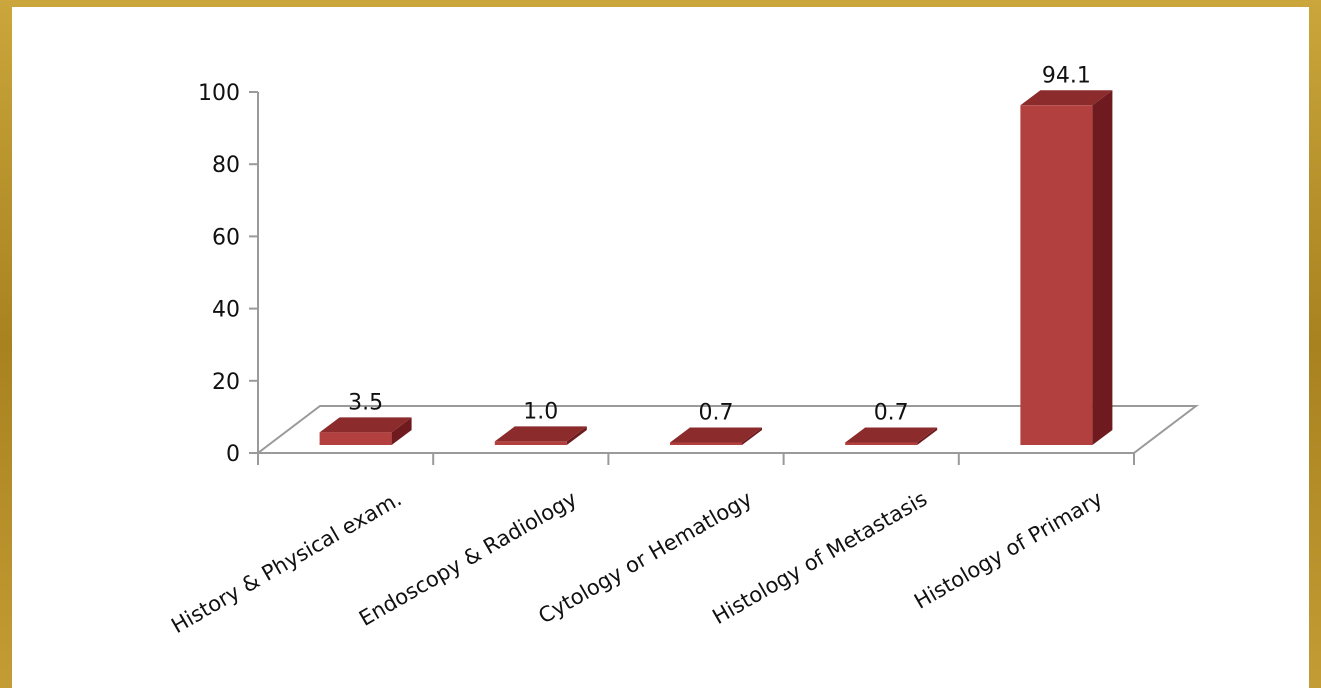 Image resolution: width=1321 pixels, height=688 pixels. I want to click on y-tick-label: 40, so click(226, 310).